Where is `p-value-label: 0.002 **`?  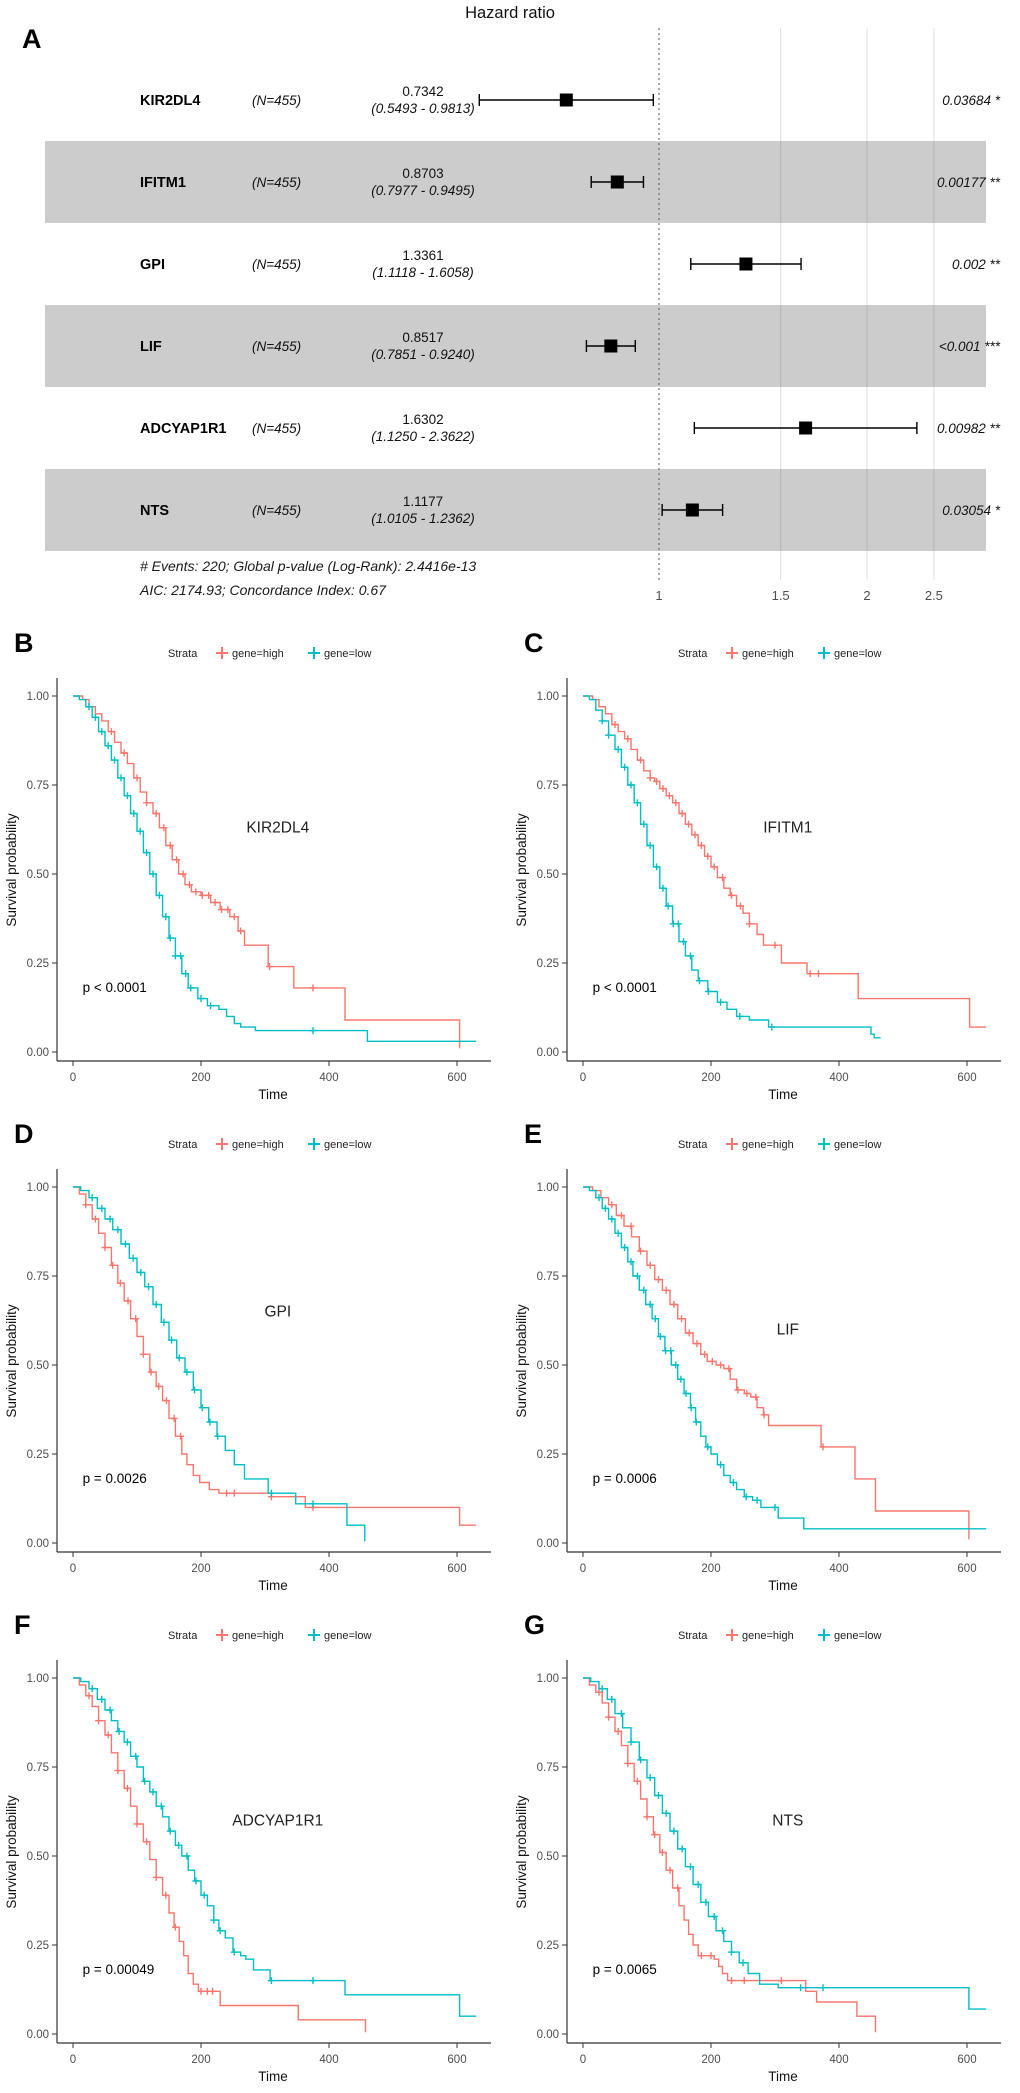 p-value-label: 0.002 ** is located at coordinates (976, 264).